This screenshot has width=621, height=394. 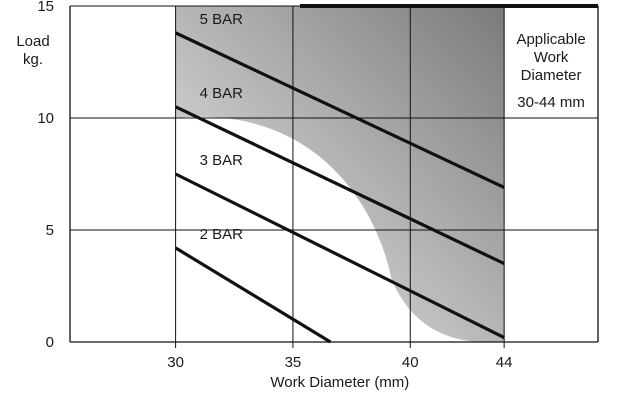 What do you see at coordinates (222, 93) in the screenshot?
I see `series-label-4-bar: 4 BAR` at bounding box center [222, 93].